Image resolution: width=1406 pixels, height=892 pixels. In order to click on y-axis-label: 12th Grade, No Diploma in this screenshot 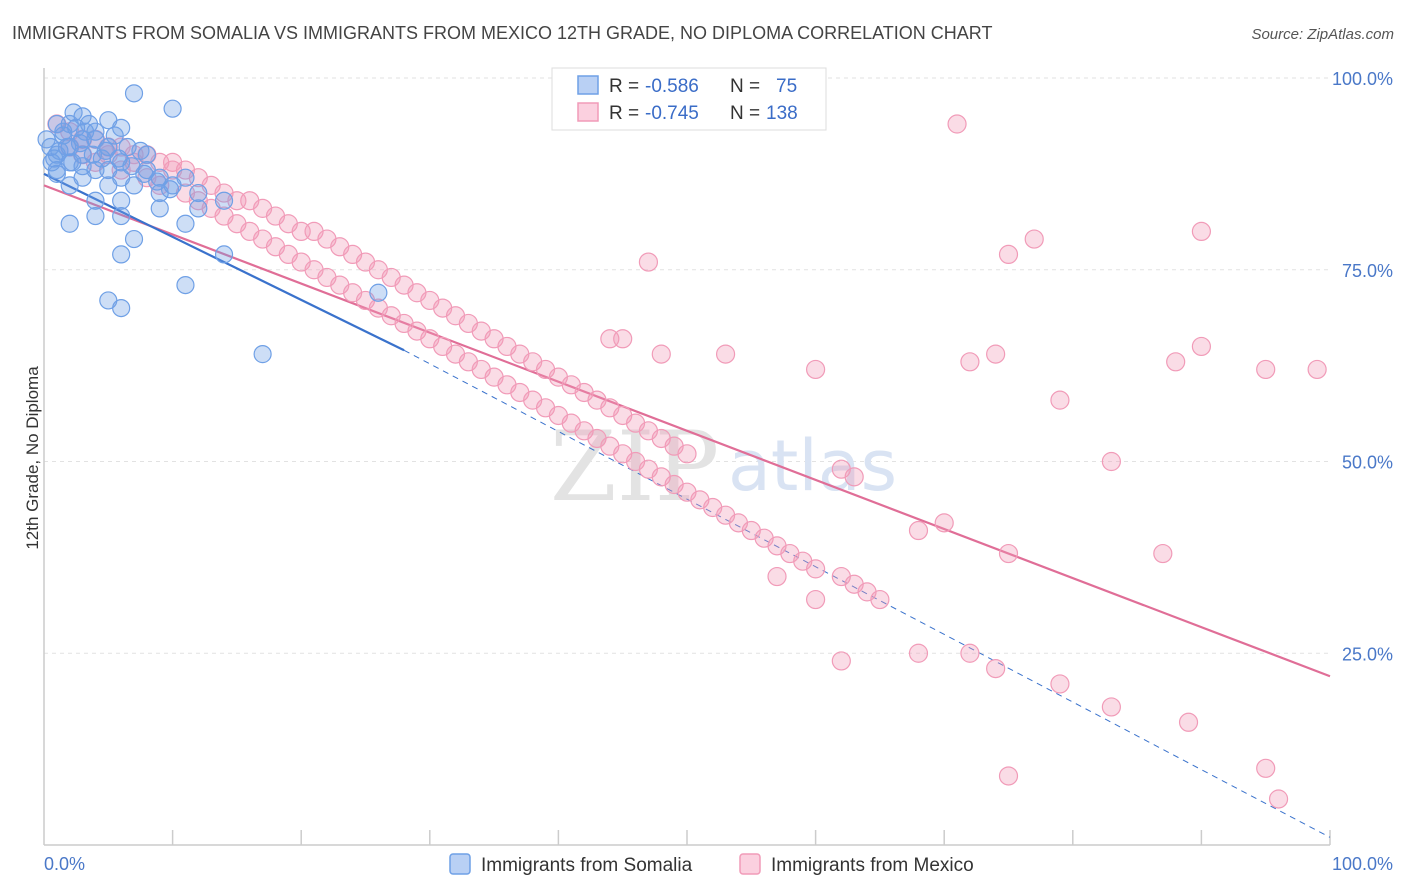, I will do `click(32, 458)`.